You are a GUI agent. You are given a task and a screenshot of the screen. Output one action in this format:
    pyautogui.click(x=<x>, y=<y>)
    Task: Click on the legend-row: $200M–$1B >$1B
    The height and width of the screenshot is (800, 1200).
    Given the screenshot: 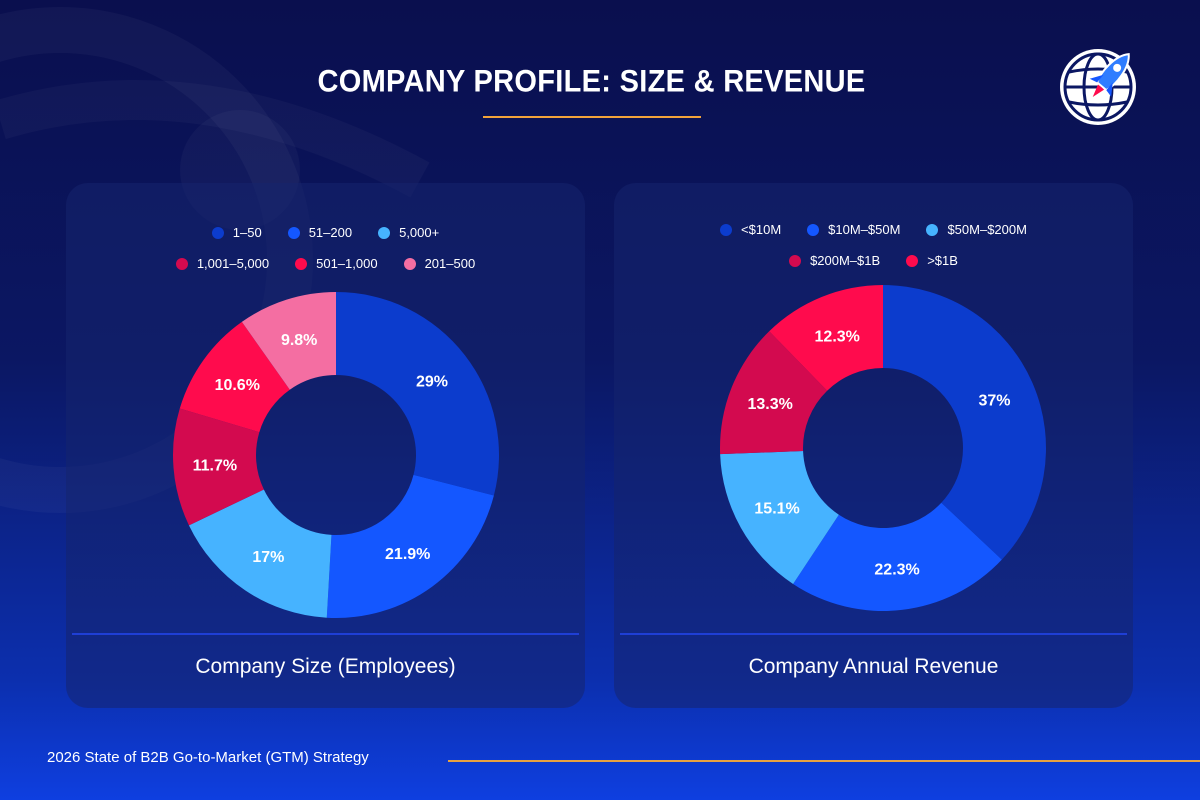 What is the action you would take?
    pyautogui.click(x=873, y=260)
    